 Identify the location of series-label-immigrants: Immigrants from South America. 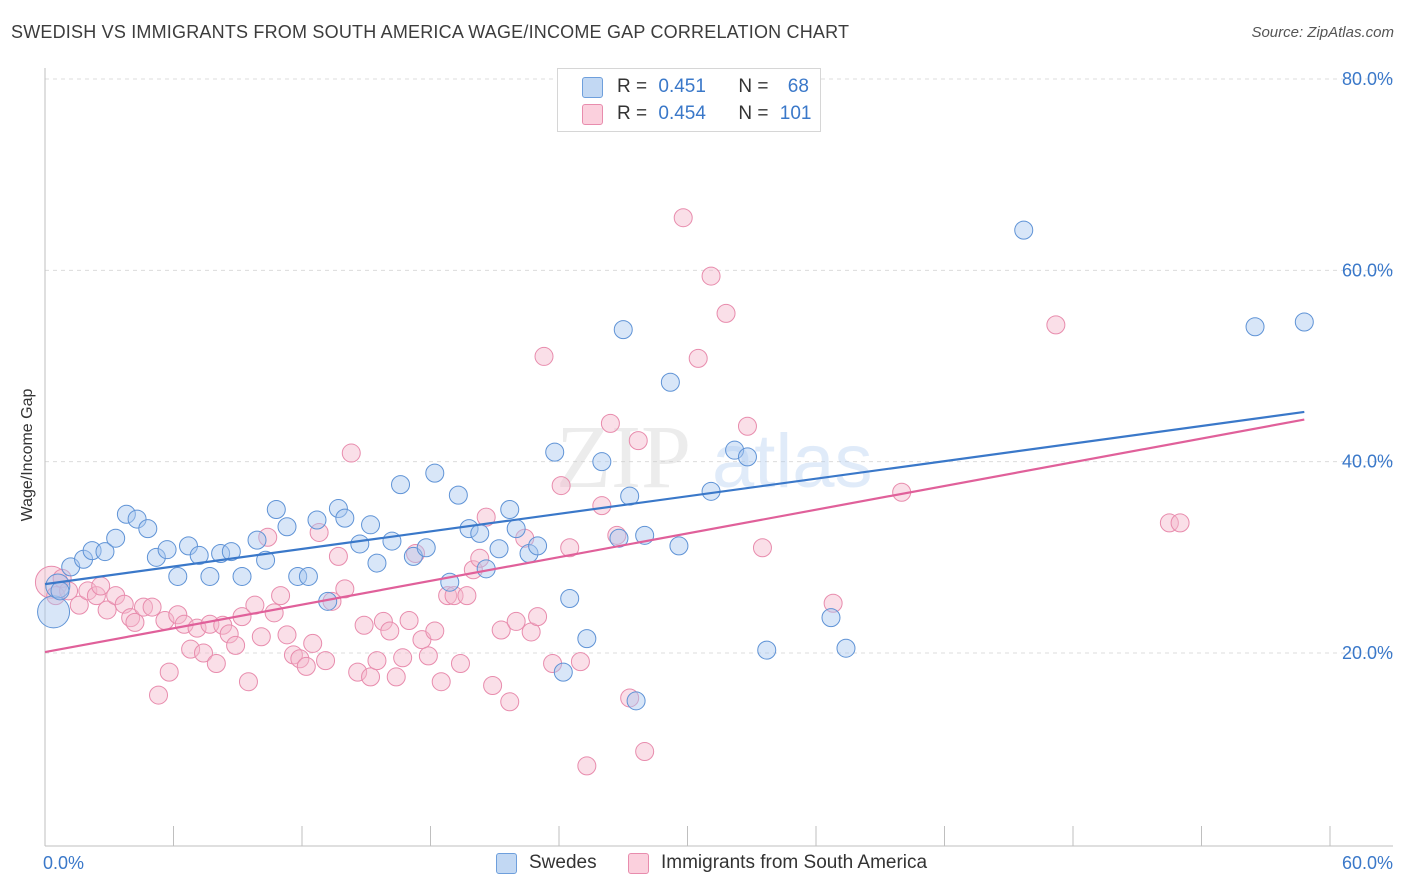
(794, 862).